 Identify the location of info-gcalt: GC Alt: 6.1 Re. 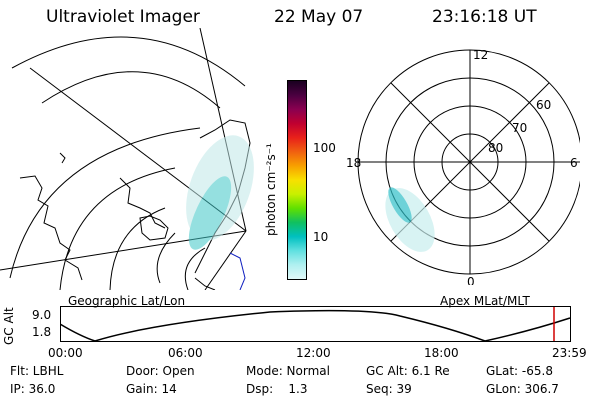
(408, 371).